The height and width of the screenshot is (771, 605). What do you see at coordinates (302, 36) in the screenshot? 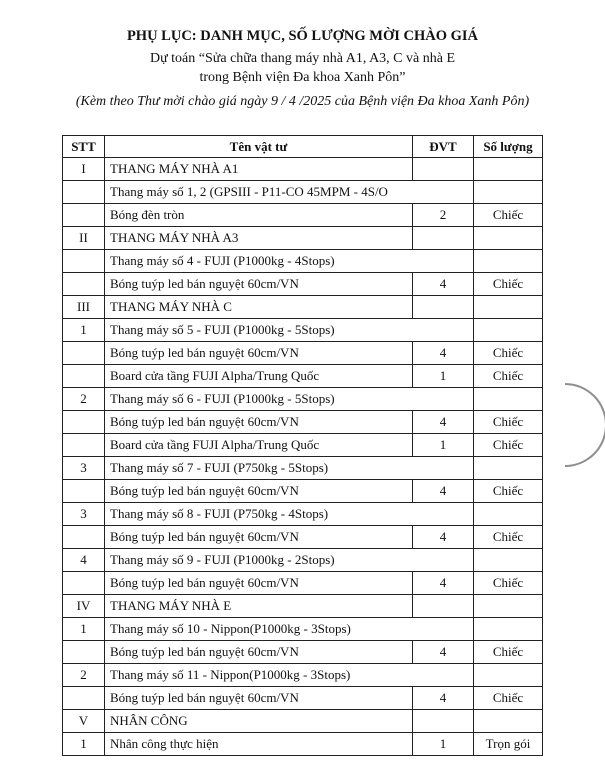
I see `document-title: PHỤ LỤC: DANH MỤC, SỐ LƯỢNG MỜI CHÀO GIÁ` at bounding box center [302, 36].